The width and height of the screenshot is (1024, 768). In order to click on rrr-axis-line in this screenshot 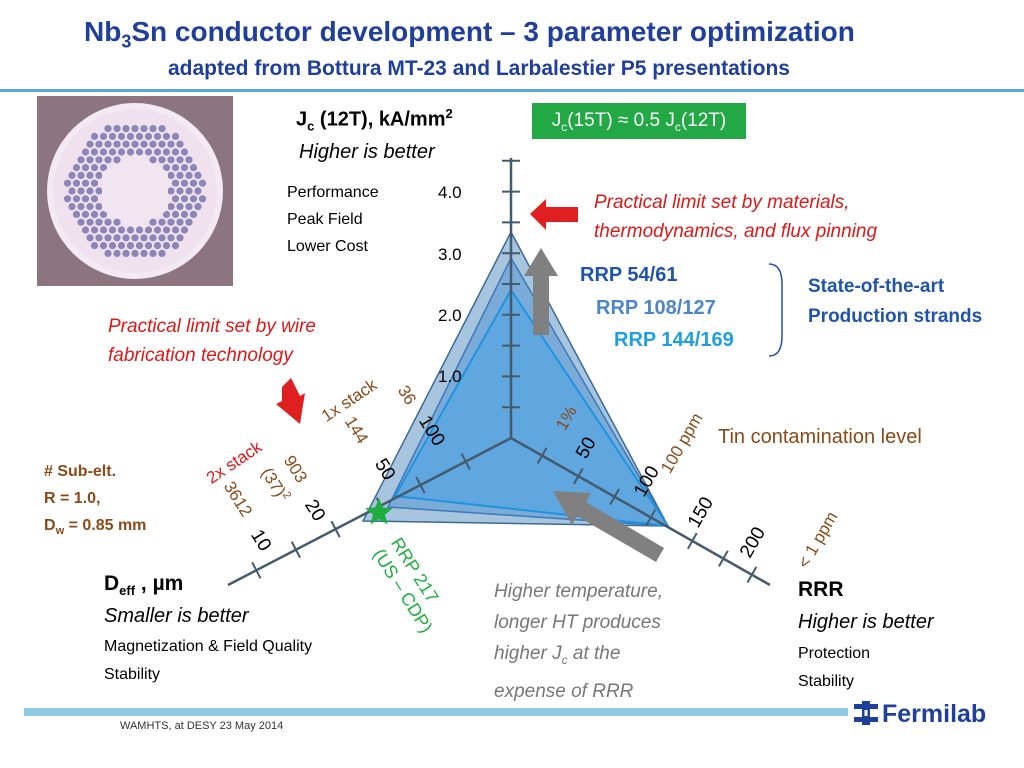, I will do `click(640, 511)`.